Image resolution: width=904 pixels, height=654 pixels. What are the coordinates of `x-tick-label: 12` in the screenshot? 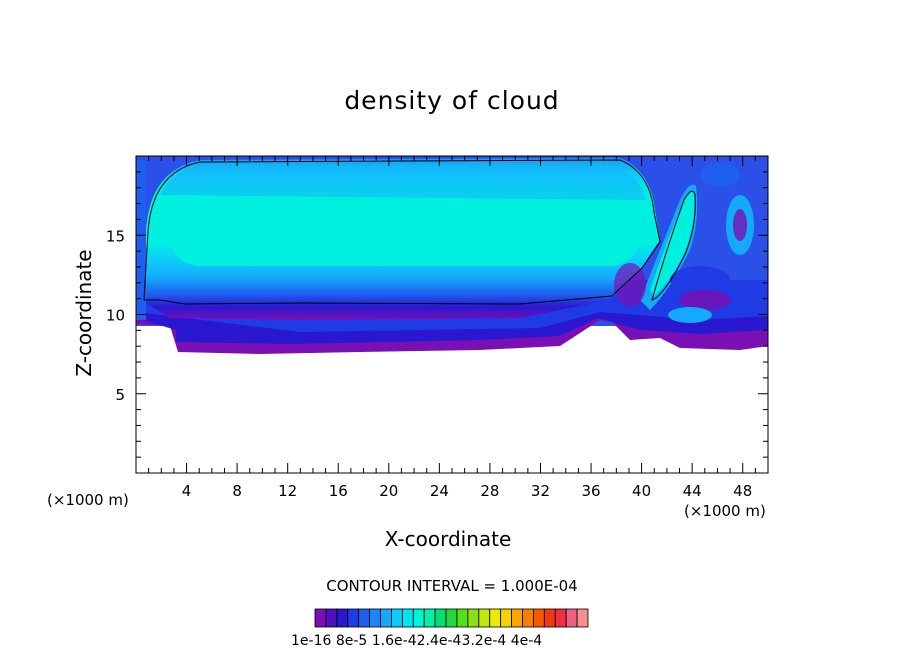 It's located at (287, 491).